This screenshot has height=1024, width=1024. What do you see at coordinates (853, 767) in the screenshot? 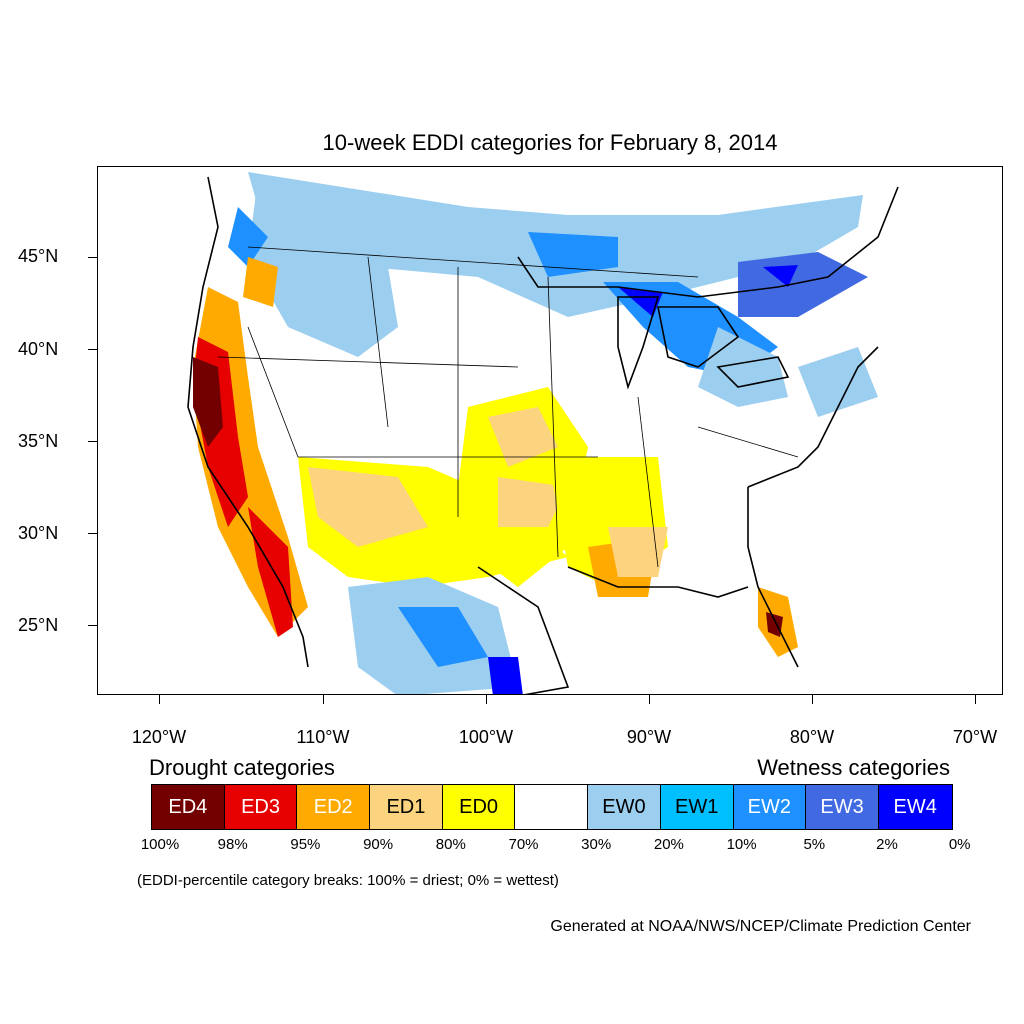
I see `legend-wetness-title: Wetness categories` at bounding box center [853, 767].